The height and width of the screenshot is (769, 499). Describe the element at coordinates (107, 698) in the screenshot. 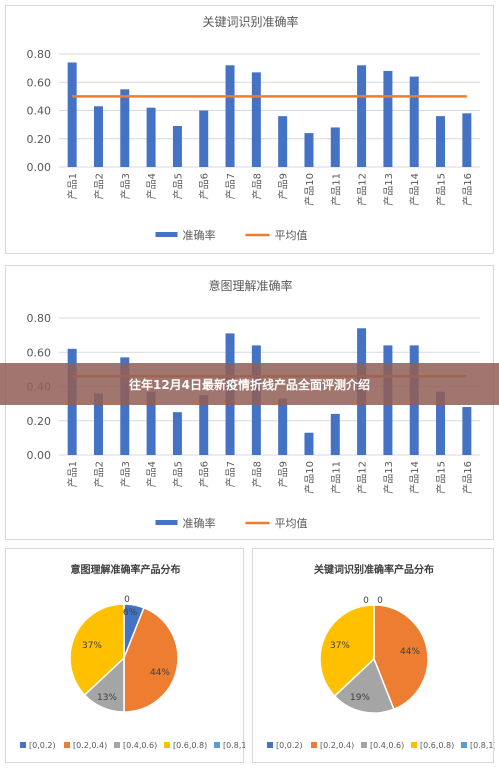

I see `pie-data-label: 13%` at that location.